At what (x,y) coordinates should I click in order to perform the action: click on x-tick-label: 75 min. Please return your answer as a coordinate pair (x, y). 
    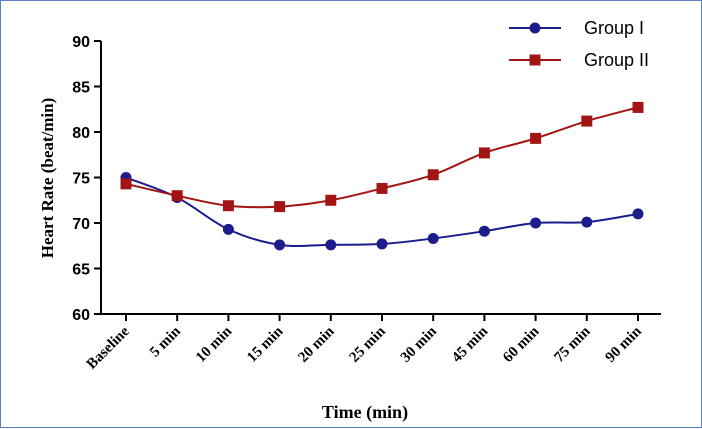
    Looking at the image, I should click on (572, 344).